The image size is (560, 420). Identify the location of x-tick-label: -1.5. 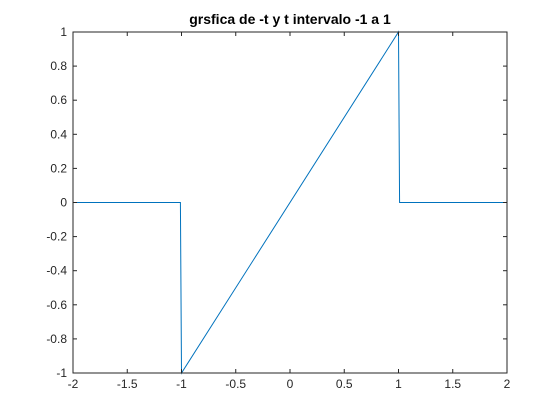
(127, 384).